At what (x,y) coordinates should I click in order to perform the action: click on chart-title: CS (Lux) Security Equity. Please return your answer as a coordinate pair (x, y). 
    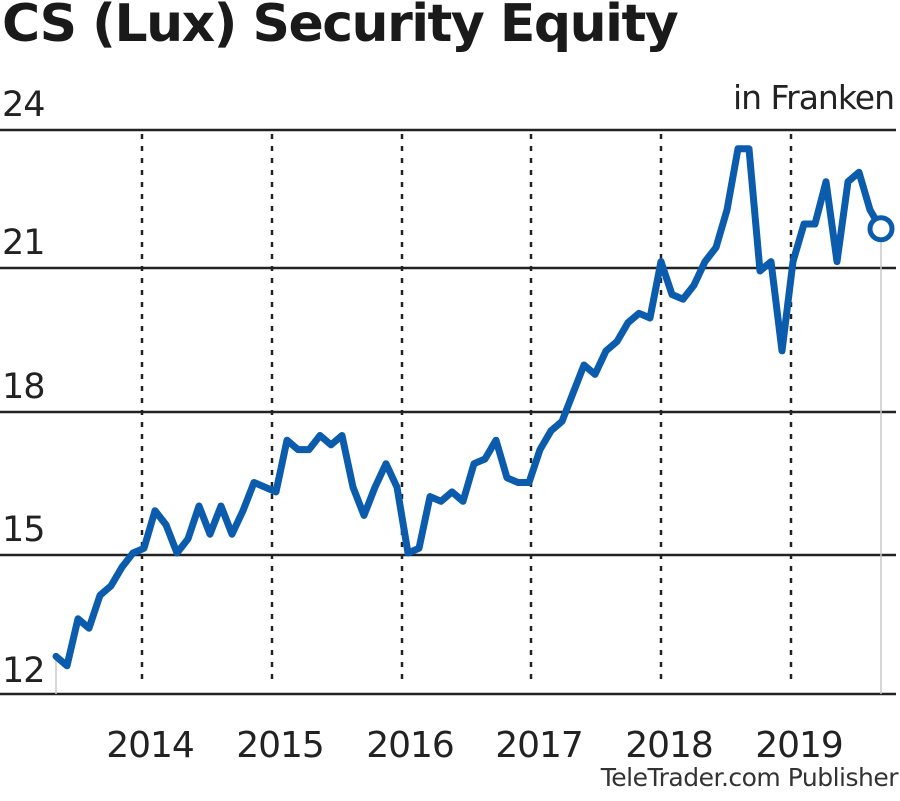
    Looking at the image, I should click on (340, 27).